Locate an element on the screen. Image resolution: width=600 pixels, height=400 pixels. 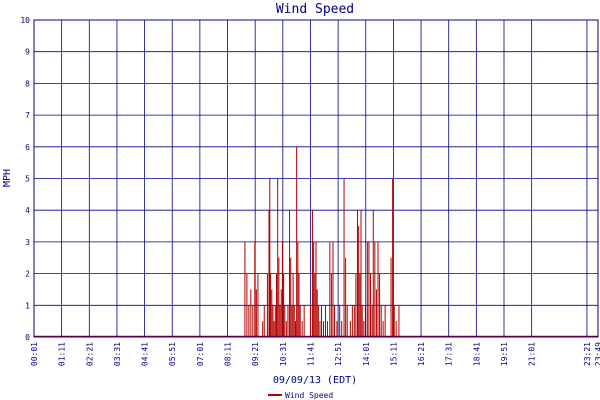
x-tick-label: 18:41 is located at coordinates (476, 354).